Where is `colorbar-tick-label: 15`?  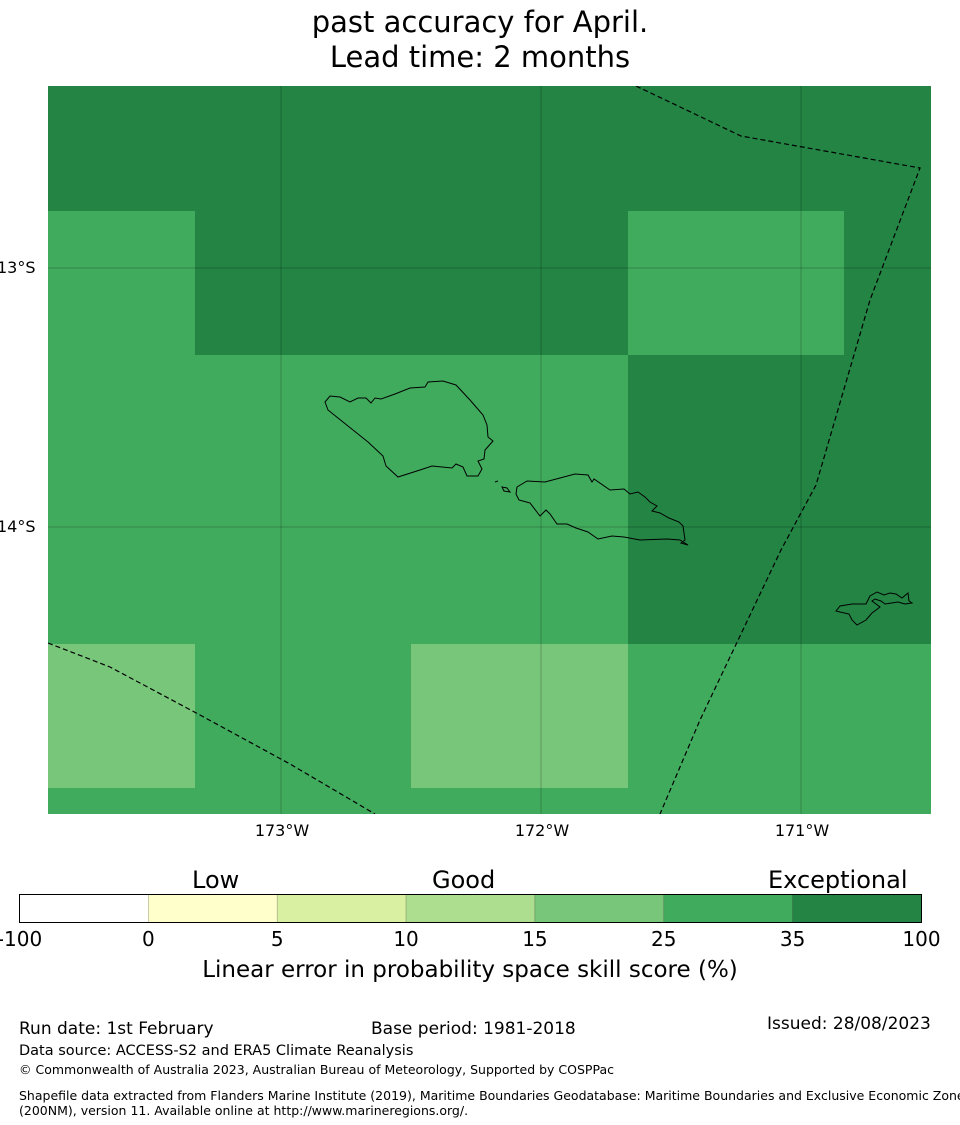
colorbar-tick-label: 15 is located at coordinates (535, 939).